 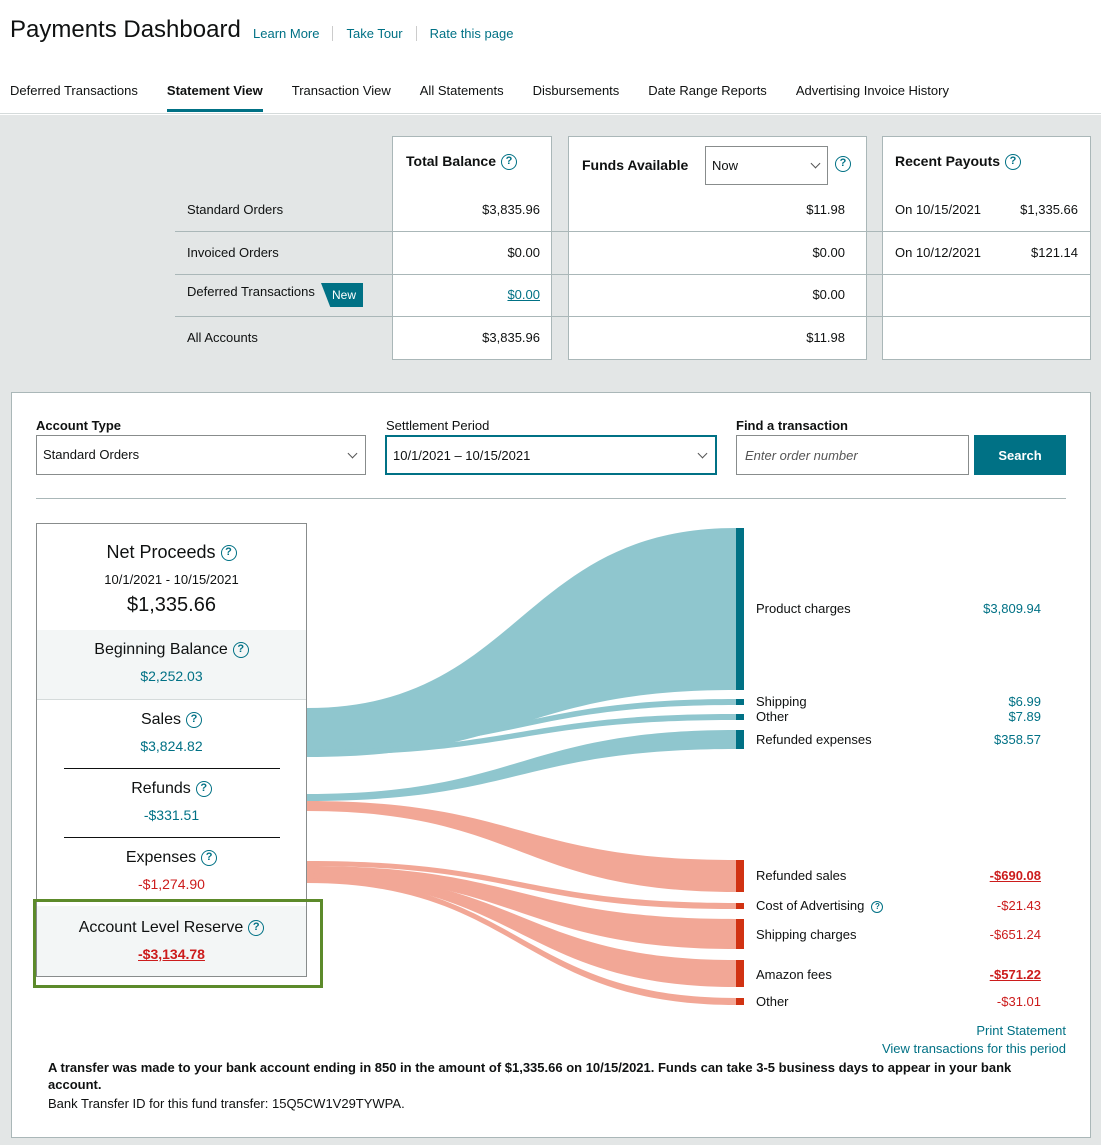 I want to click on payout-amount: $121.14, so click(x=1054, y=252).